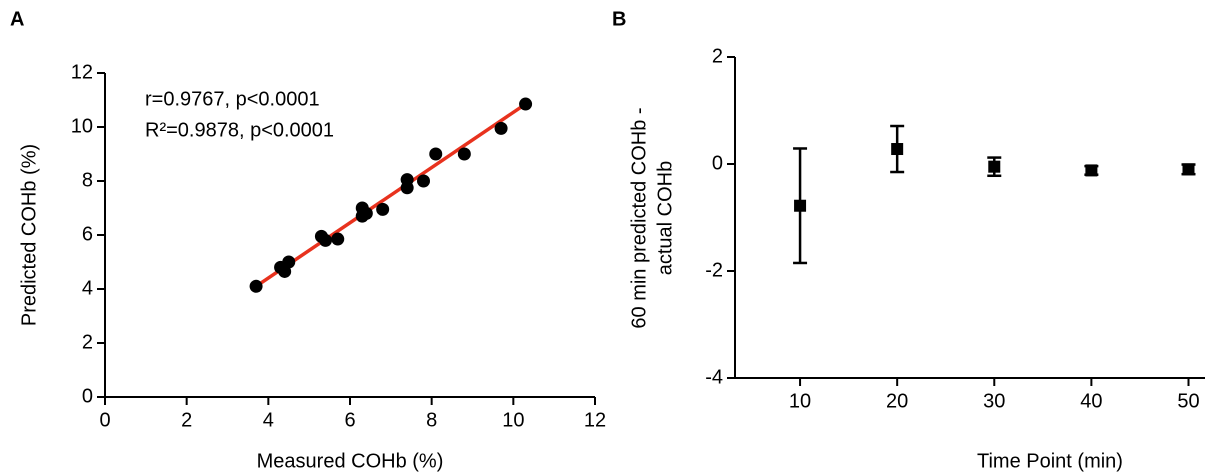  I want to click on y-tick-label: 4, so click(87, 288).